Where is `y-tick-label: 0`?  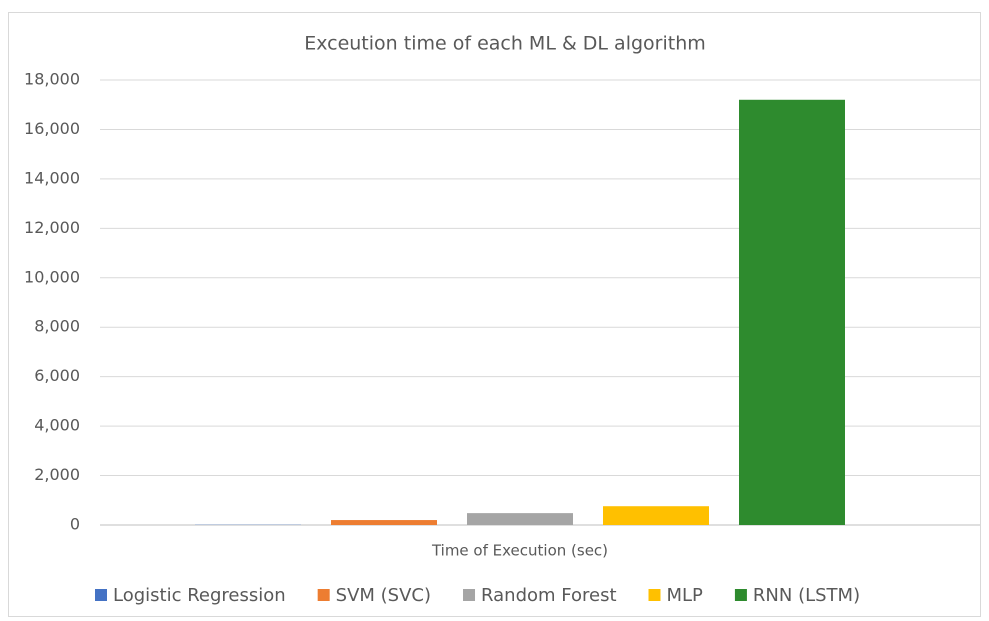
y-tick-label: 0 is located at coordinates (75, 524).